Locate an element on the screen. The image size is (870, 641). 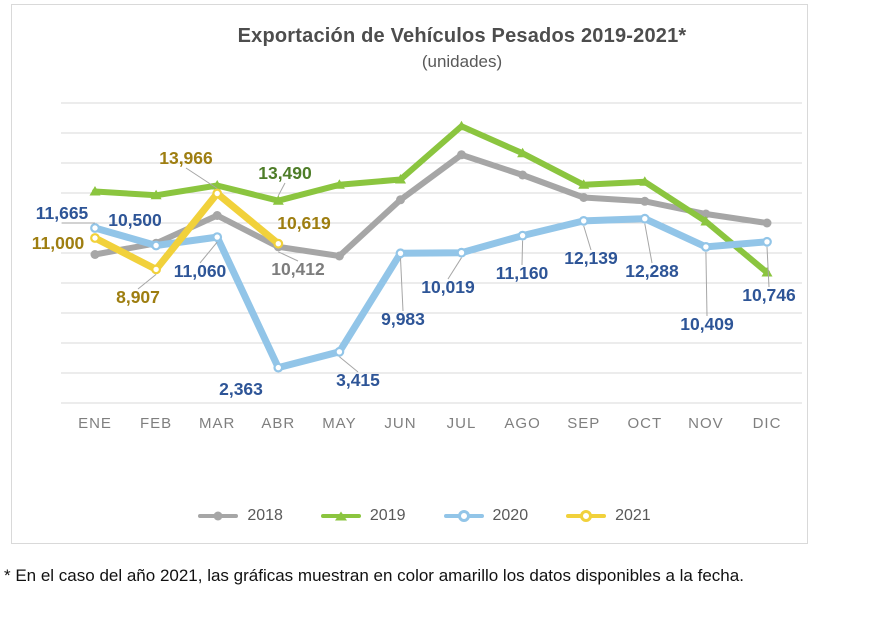
data-label-2020-0: 11,665 is located at coordinates (62, 213).